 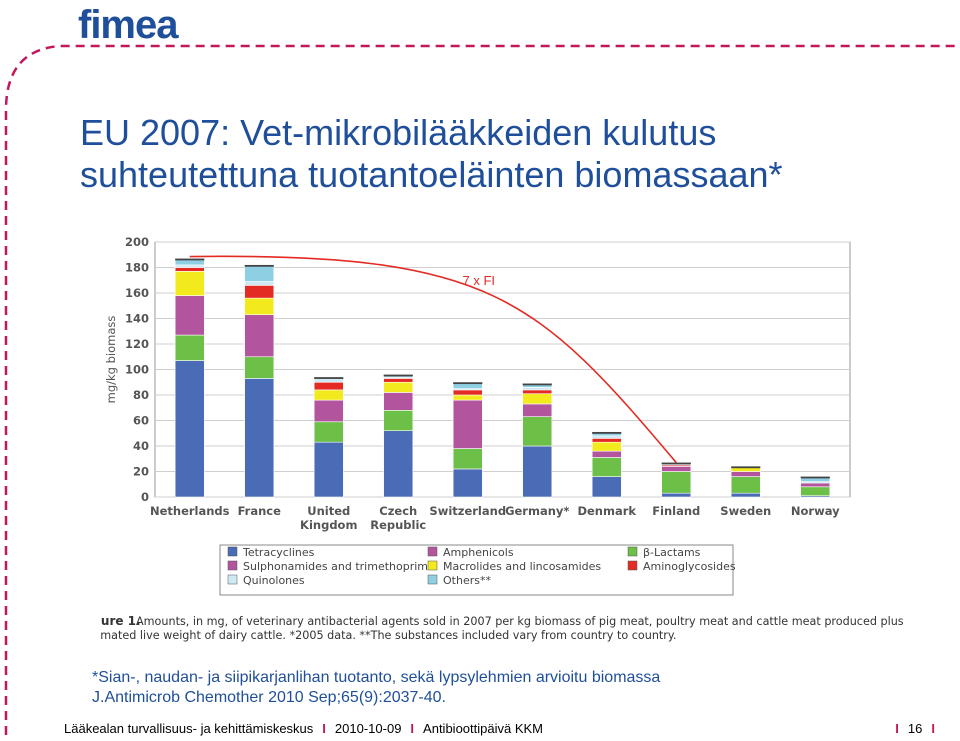 What do you see at coordinates (137, 370) in the screenshot?
I see `y-tick-label: 100` at bounding box center [137, 370].